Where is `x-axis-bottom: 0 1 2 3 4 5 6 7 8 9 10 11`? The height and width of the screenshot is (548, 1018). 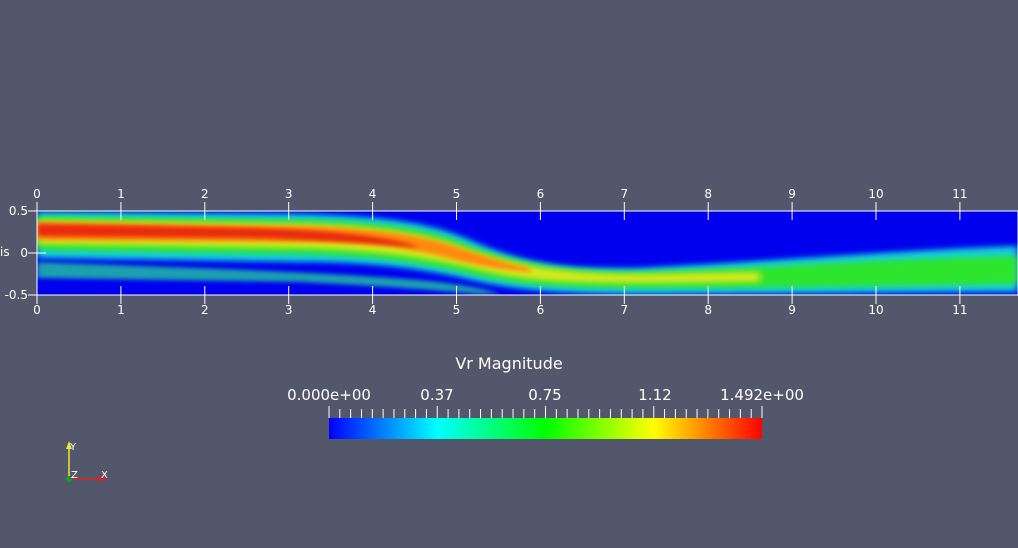 x-axis-bottom: 0 1 2 3 4 5 6 7 8 9 10 11 is located at coordinates (500, 301).